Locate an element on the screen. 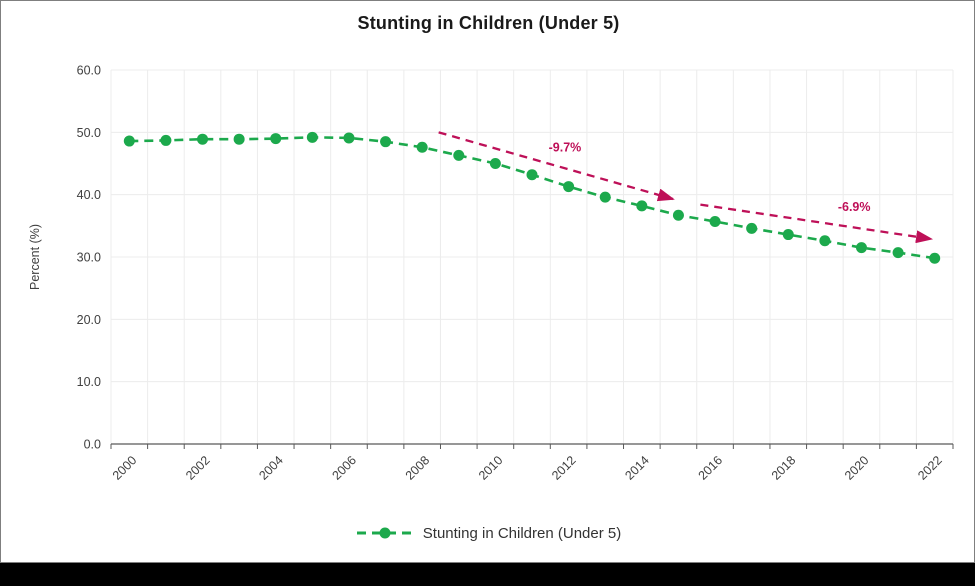 The width and height of the screenshot is (975, 586). data-point-2014 is located at coordinates (642, 206).